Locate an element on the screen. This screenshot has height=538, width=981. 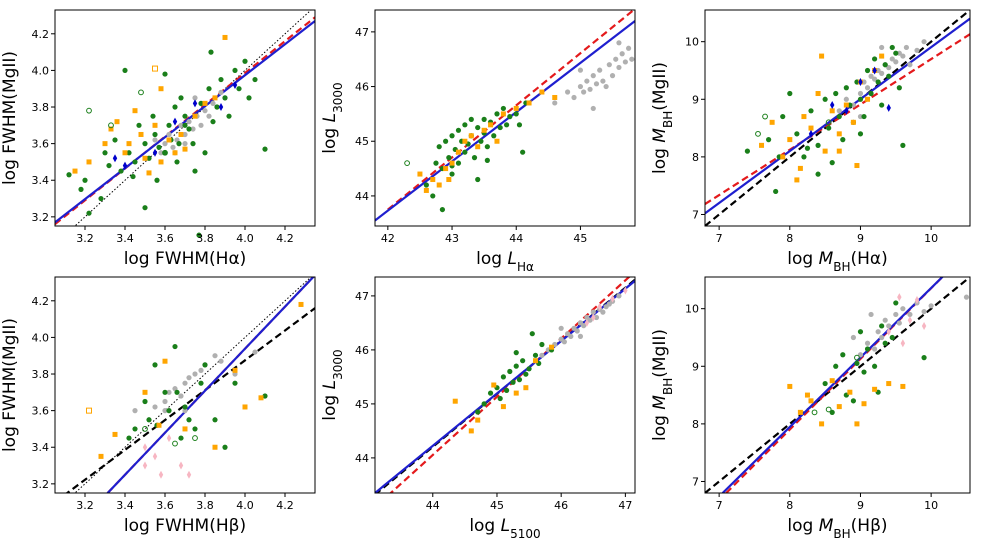
y-tick-label: 45 is located at coordinates (362, 404).